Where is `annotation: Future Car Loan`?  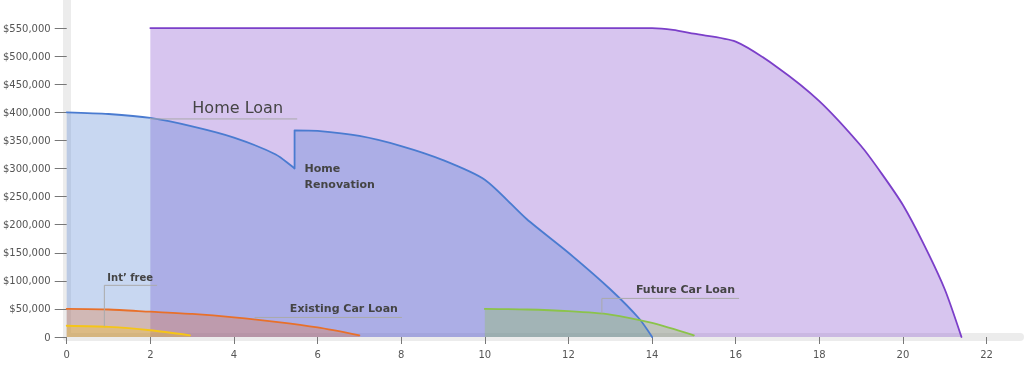
annotation: Future Car Loan is located at coordinates (685, 290).